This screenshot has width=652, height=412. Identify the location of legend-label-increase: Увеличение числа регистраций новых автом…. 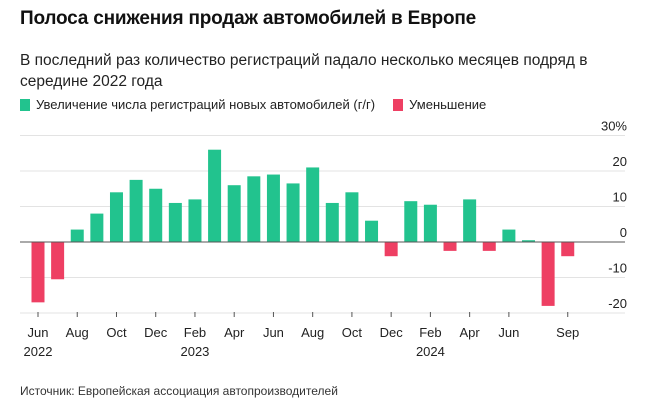
(206, 104).